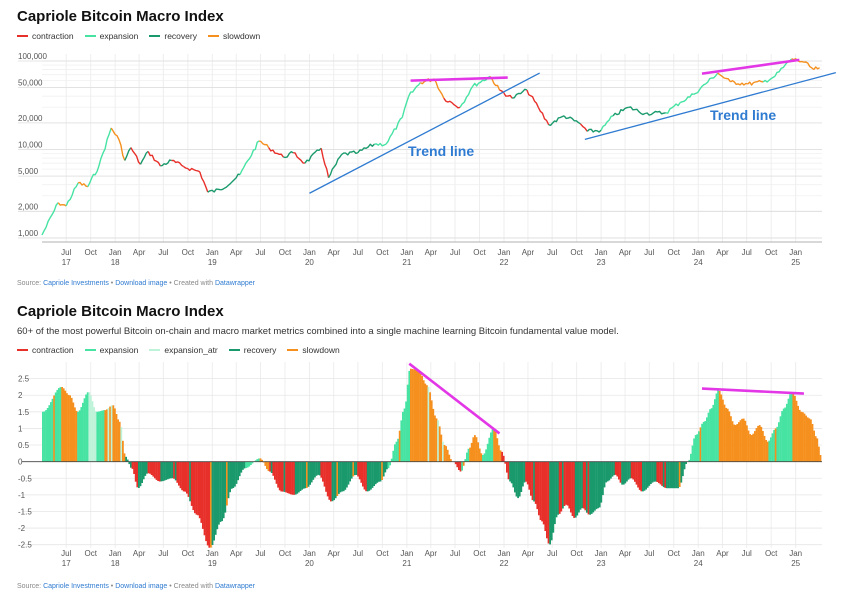 The height and width of the screenshot is (600, 867). I want to click on x-tick-label: Apr, so click(722, 553).